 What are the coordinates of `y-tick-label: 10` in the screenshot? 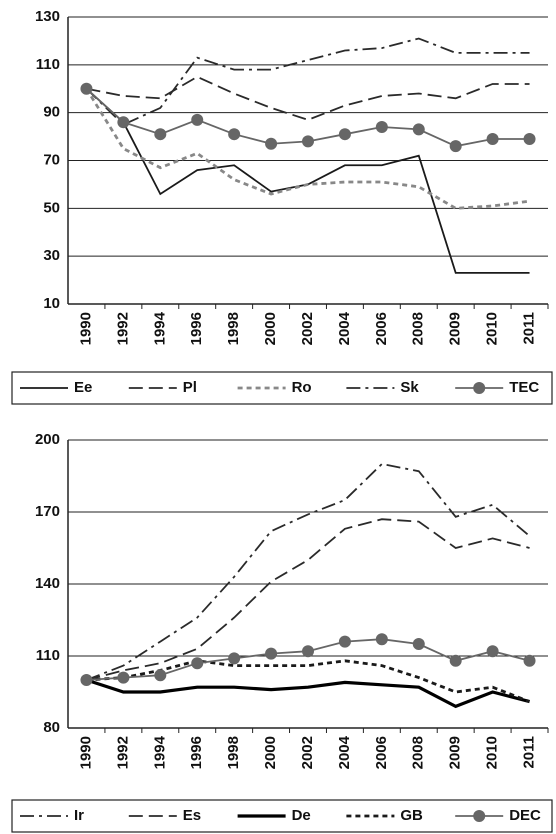 It's located at (51, 303).